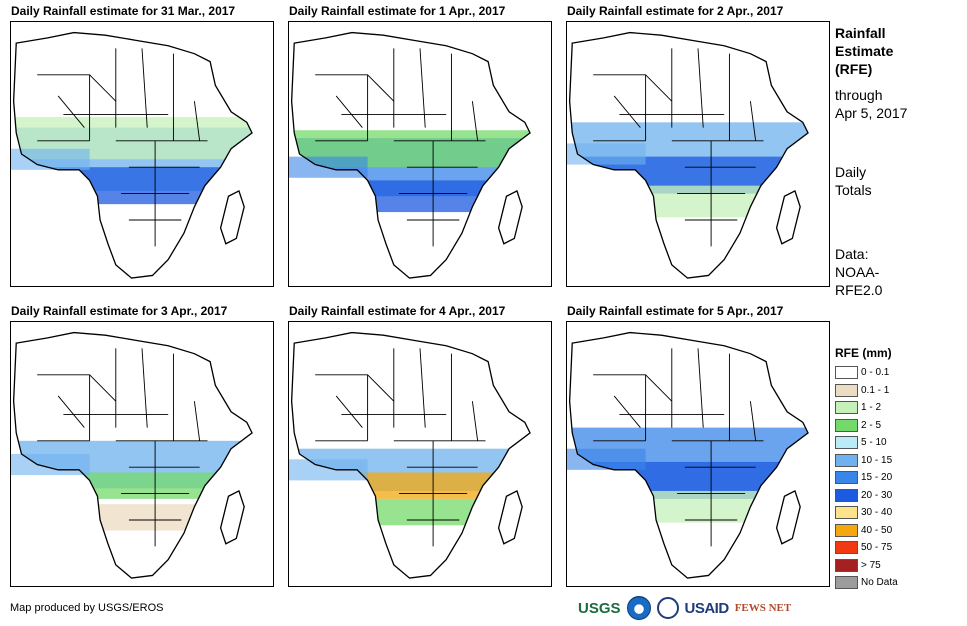 The width and height of the screenshot is (967, 626). What do you see at coordinates (864, 51) in the screenshot?
I see `title-line: Estimate` at bounding box center [864, 51].